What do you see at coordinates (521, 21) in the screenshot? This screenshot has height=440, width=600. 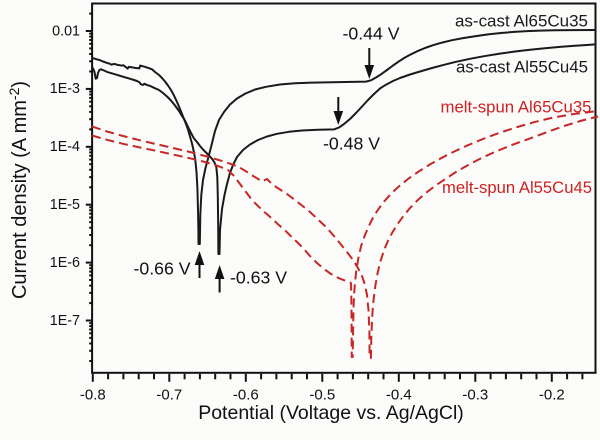 I see `svg-text: as-cast Al65Cu35` at bounding box center [521, 21].